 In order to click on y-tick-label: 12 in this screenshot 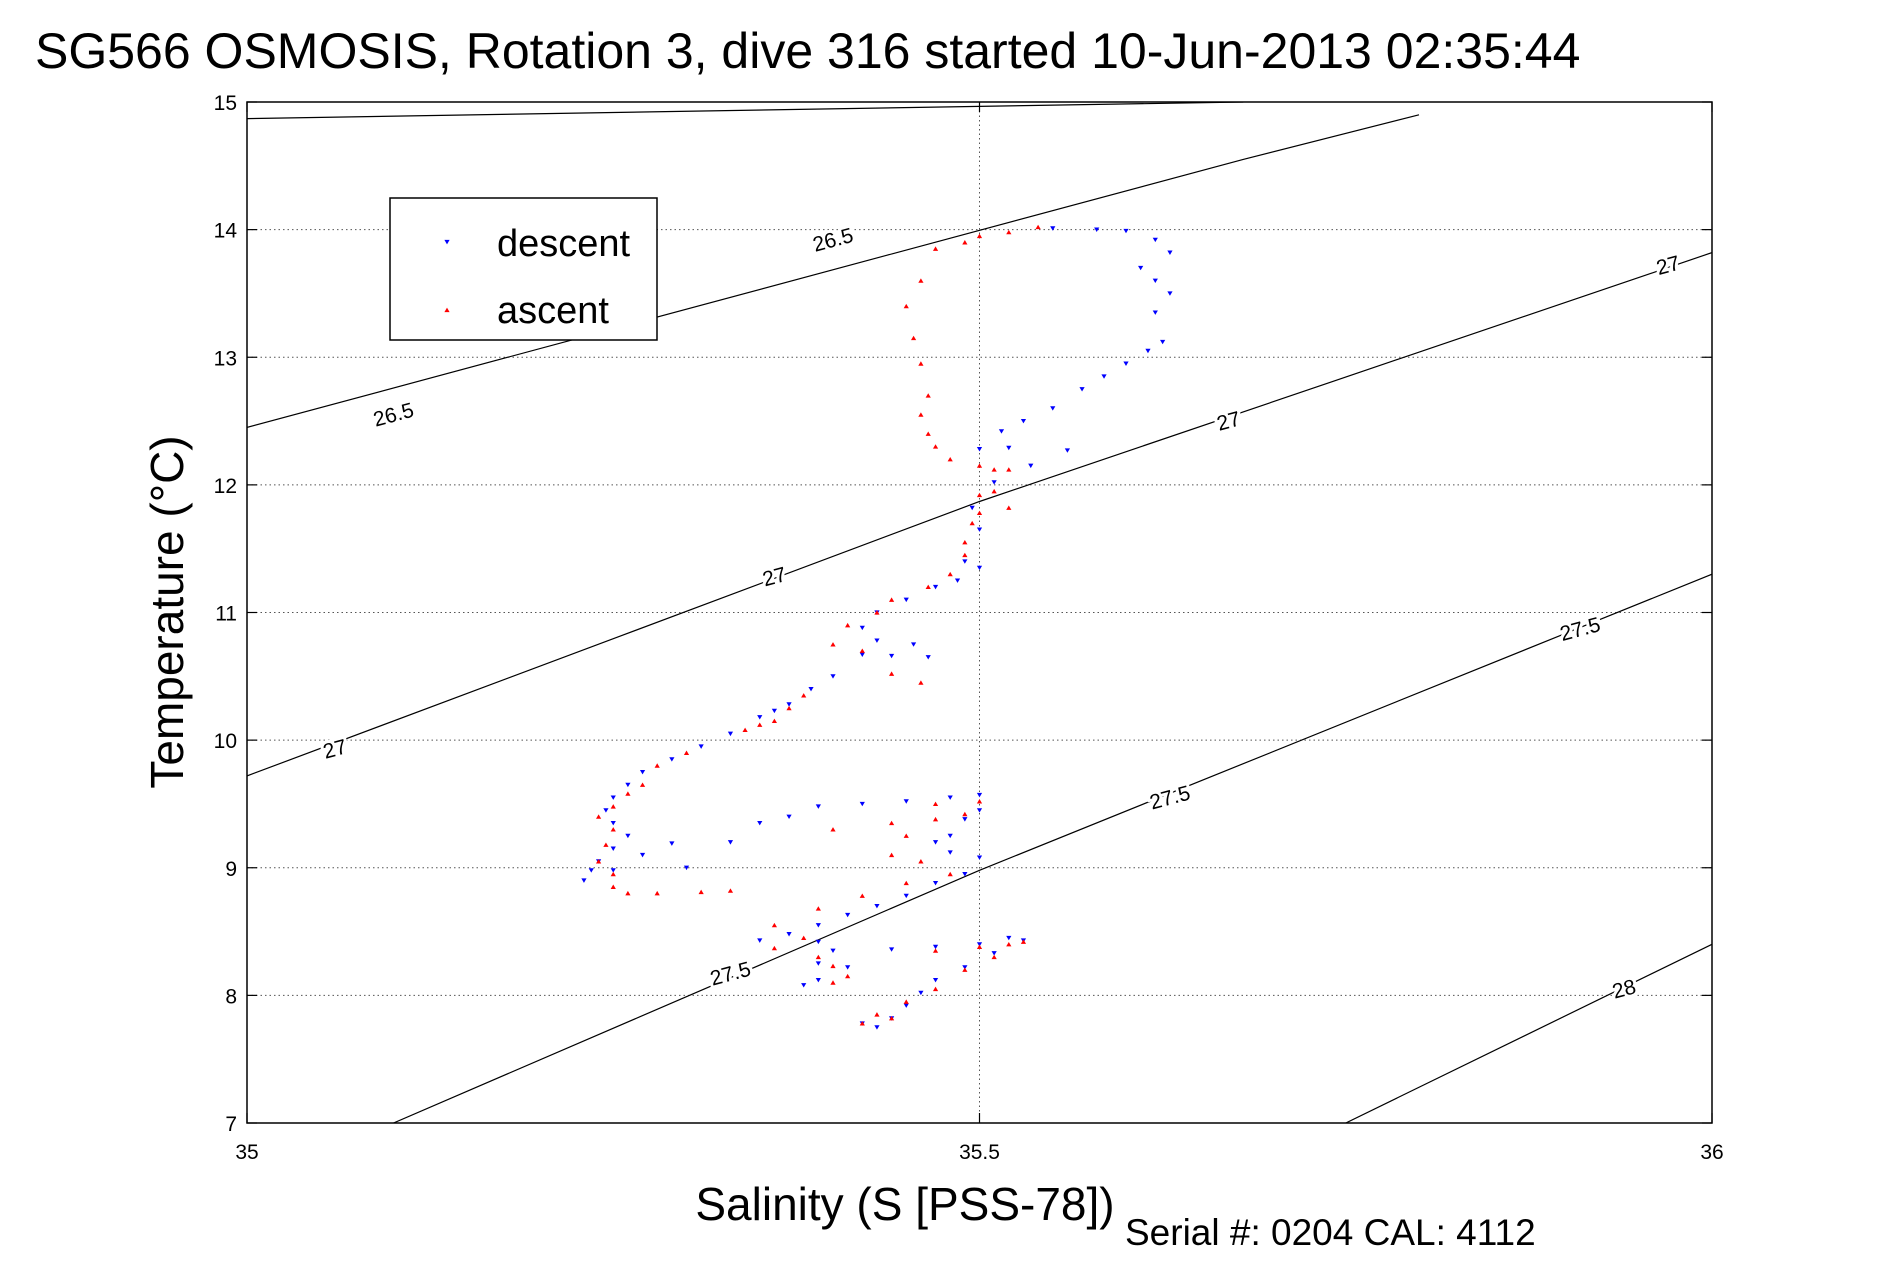, I will do `click(225, 486)`.